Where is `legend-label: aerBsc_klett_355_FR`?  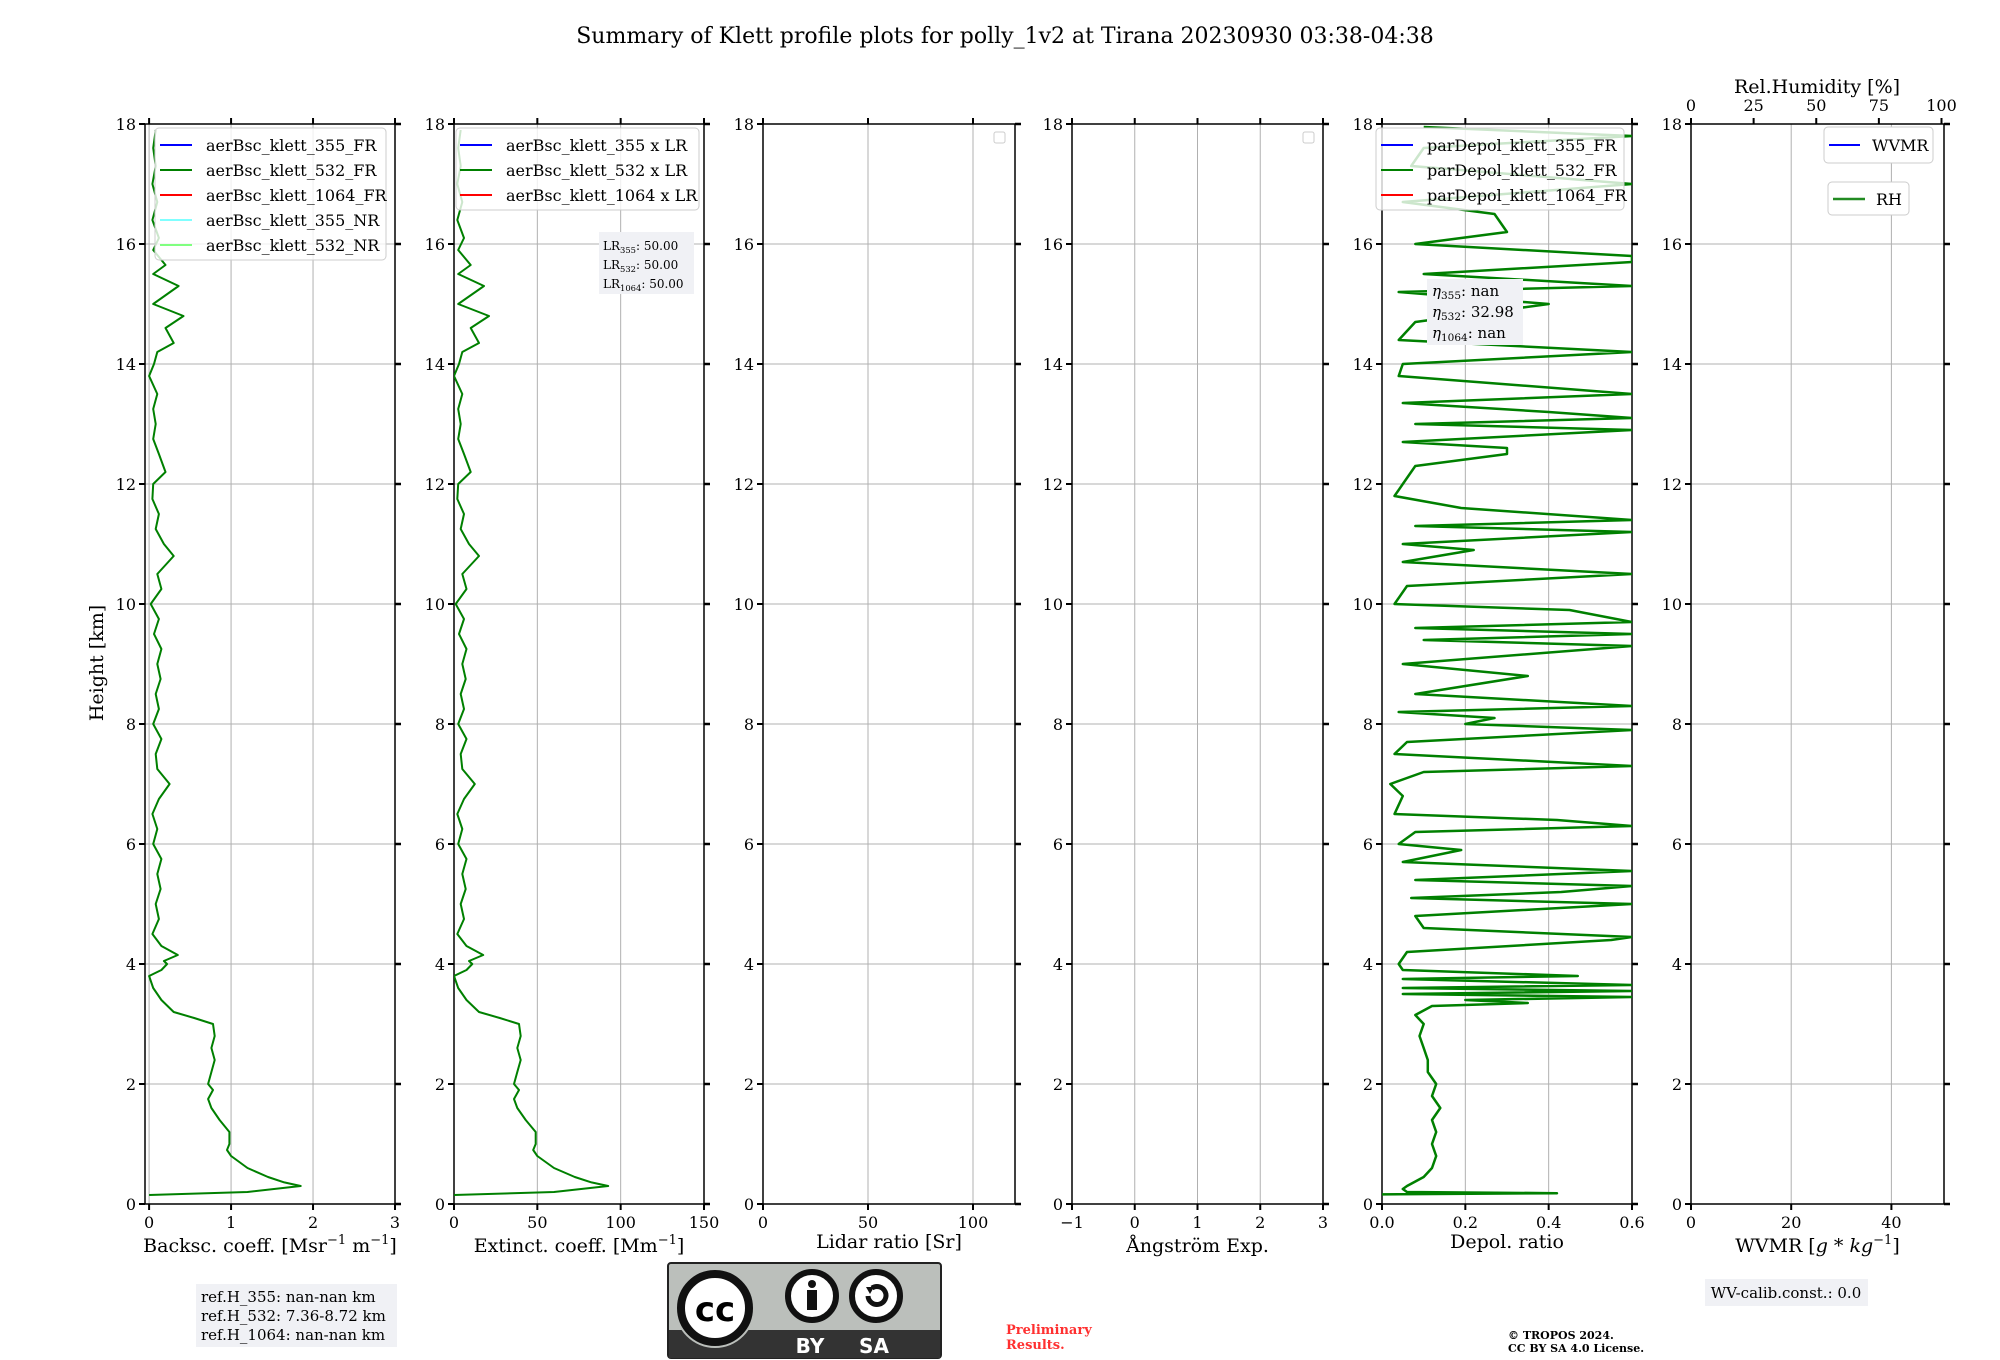
legend-label: aerBsc_klett_355_FR is located at coordinates (291, 145).